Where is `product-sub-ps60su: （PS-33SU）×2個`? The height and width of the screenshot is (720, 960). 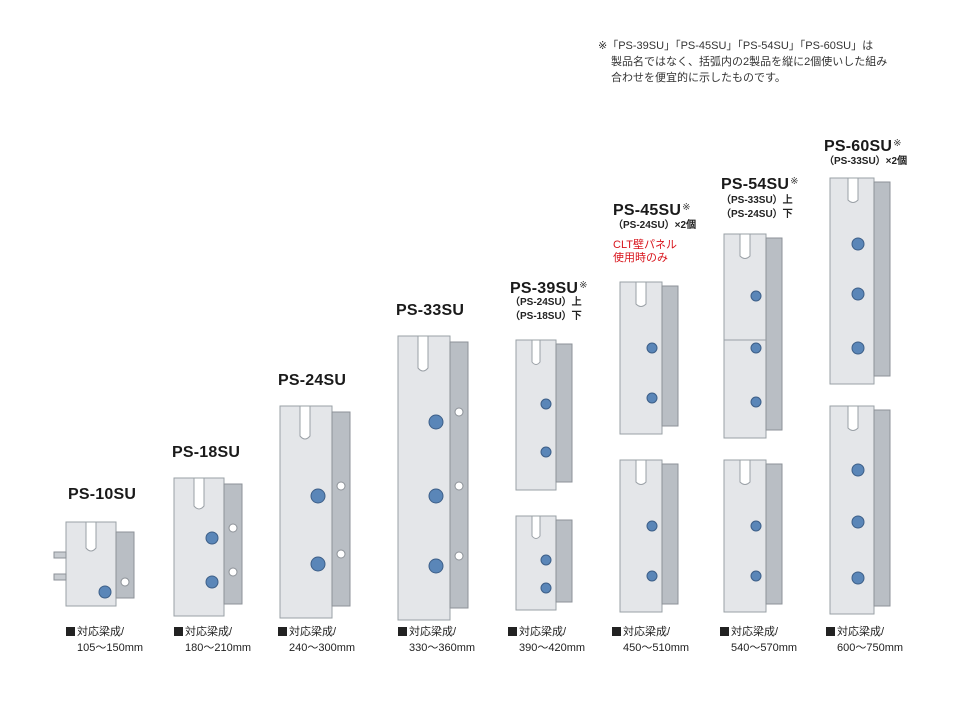
product-sub-ps60su: （PS-33SU）×2個 is located at coordinates (866, 161).